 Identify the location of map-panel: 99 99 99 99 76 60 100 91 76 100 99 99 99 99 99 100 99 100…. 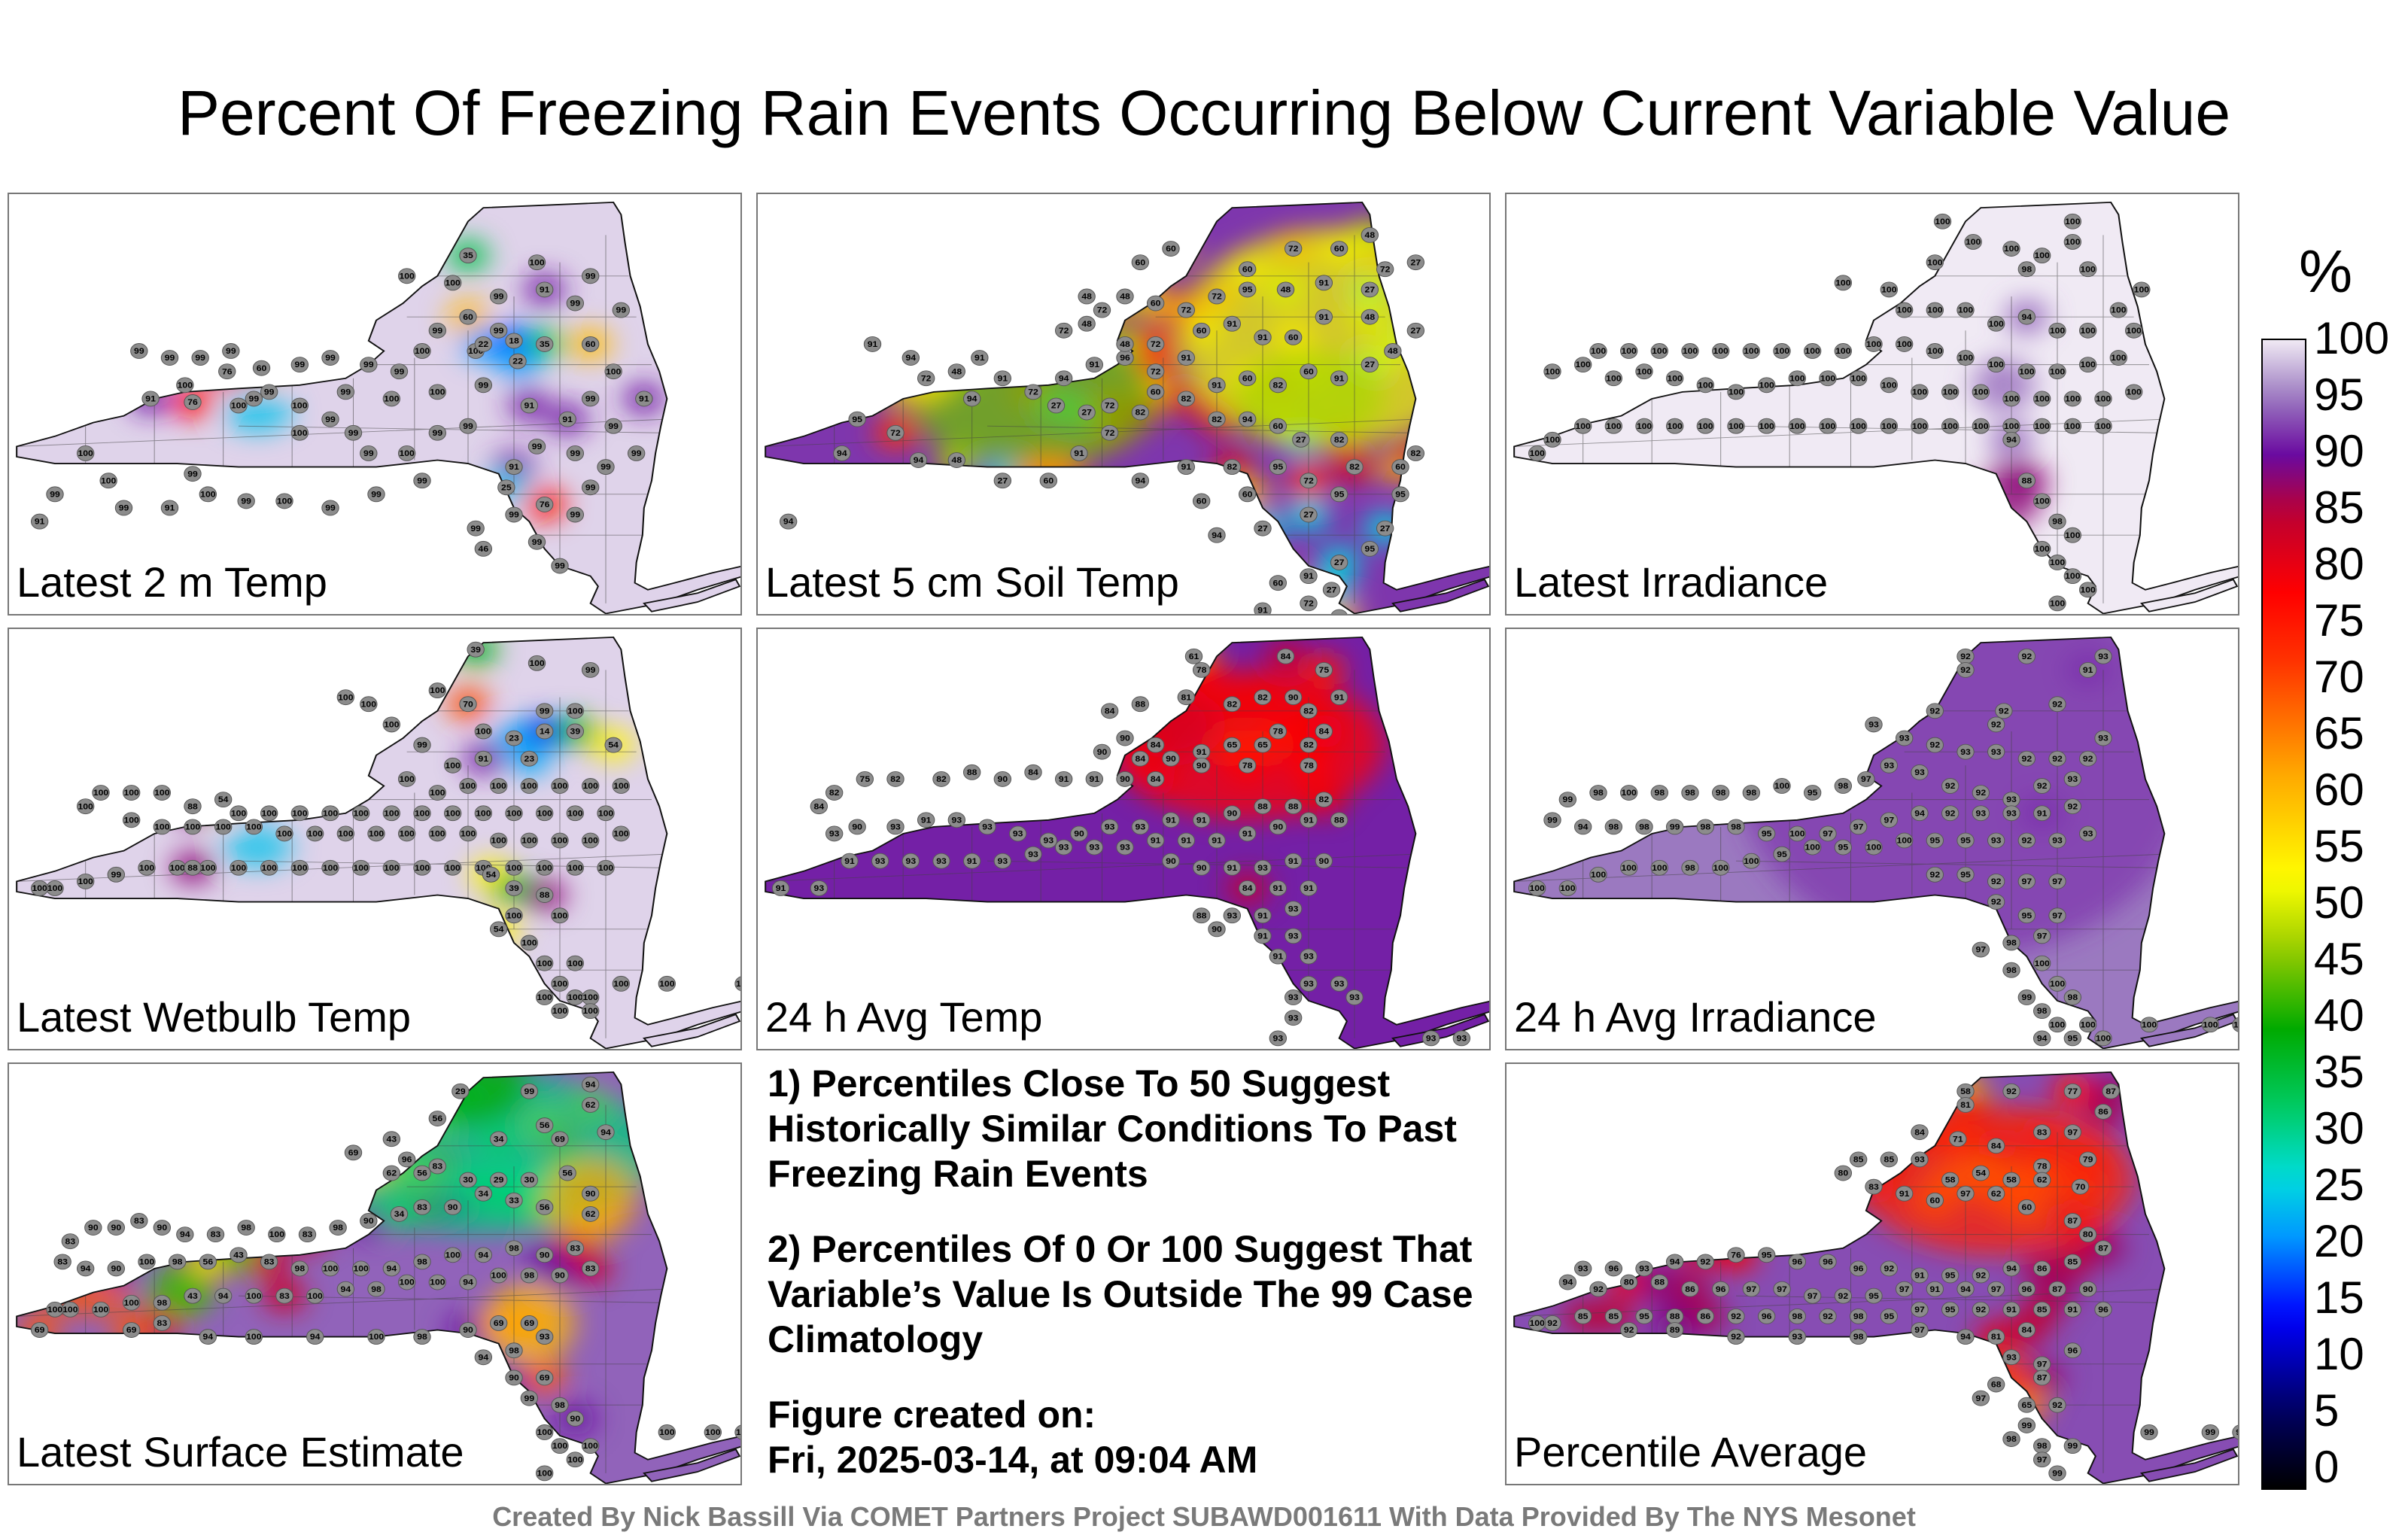
(375, 404).